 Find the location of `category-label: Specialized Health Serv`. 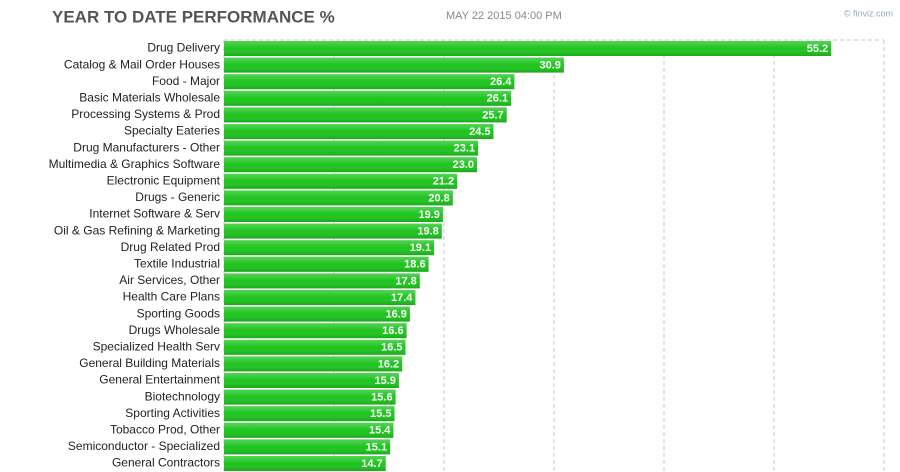

category-label: Specialized Health Serv is located at coordinates (156, 346).